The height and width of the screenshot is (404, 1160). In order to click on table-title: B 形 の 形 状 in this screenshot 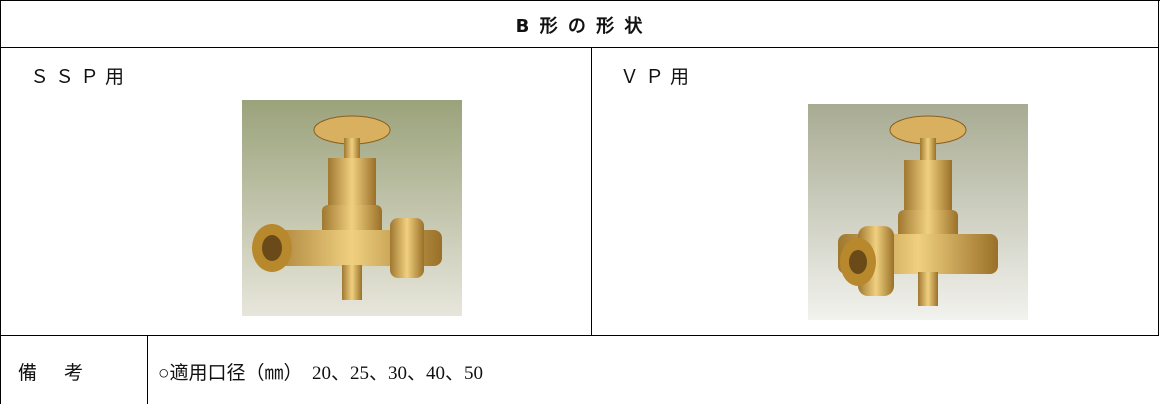, I will do `click(580, 26)`.